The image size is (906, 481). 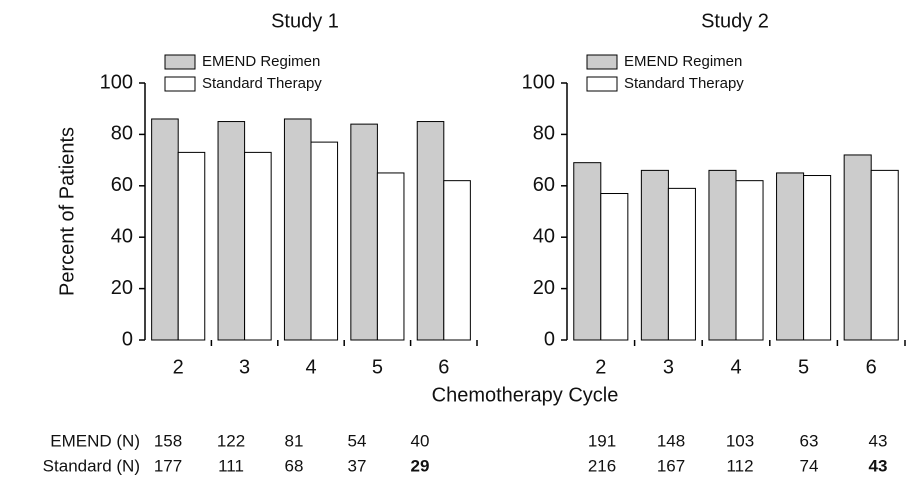 What do you see at coordinates (809, 440) in the screenshot?
I see `table-cell: 63` at bounding box center [809, 440].